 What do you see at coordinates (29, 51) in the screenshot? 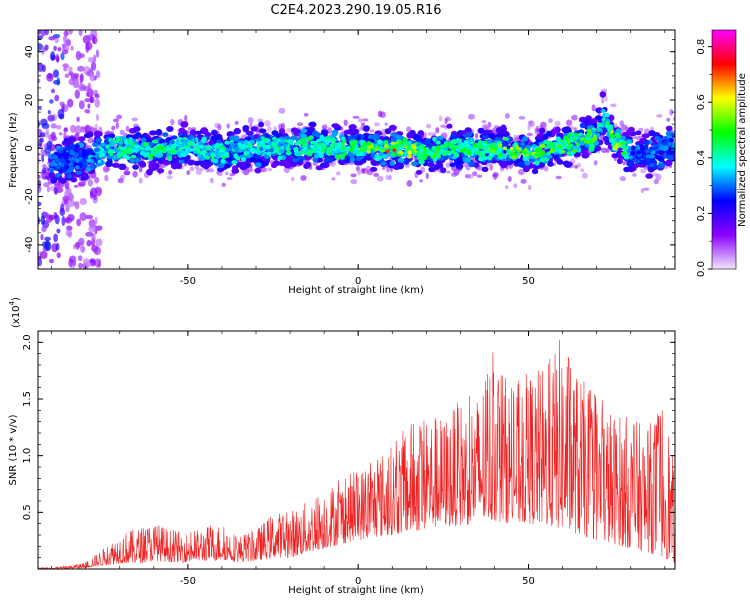
I see `spectrogram-y-tick-label: 40` at bounding box center [29, 51].